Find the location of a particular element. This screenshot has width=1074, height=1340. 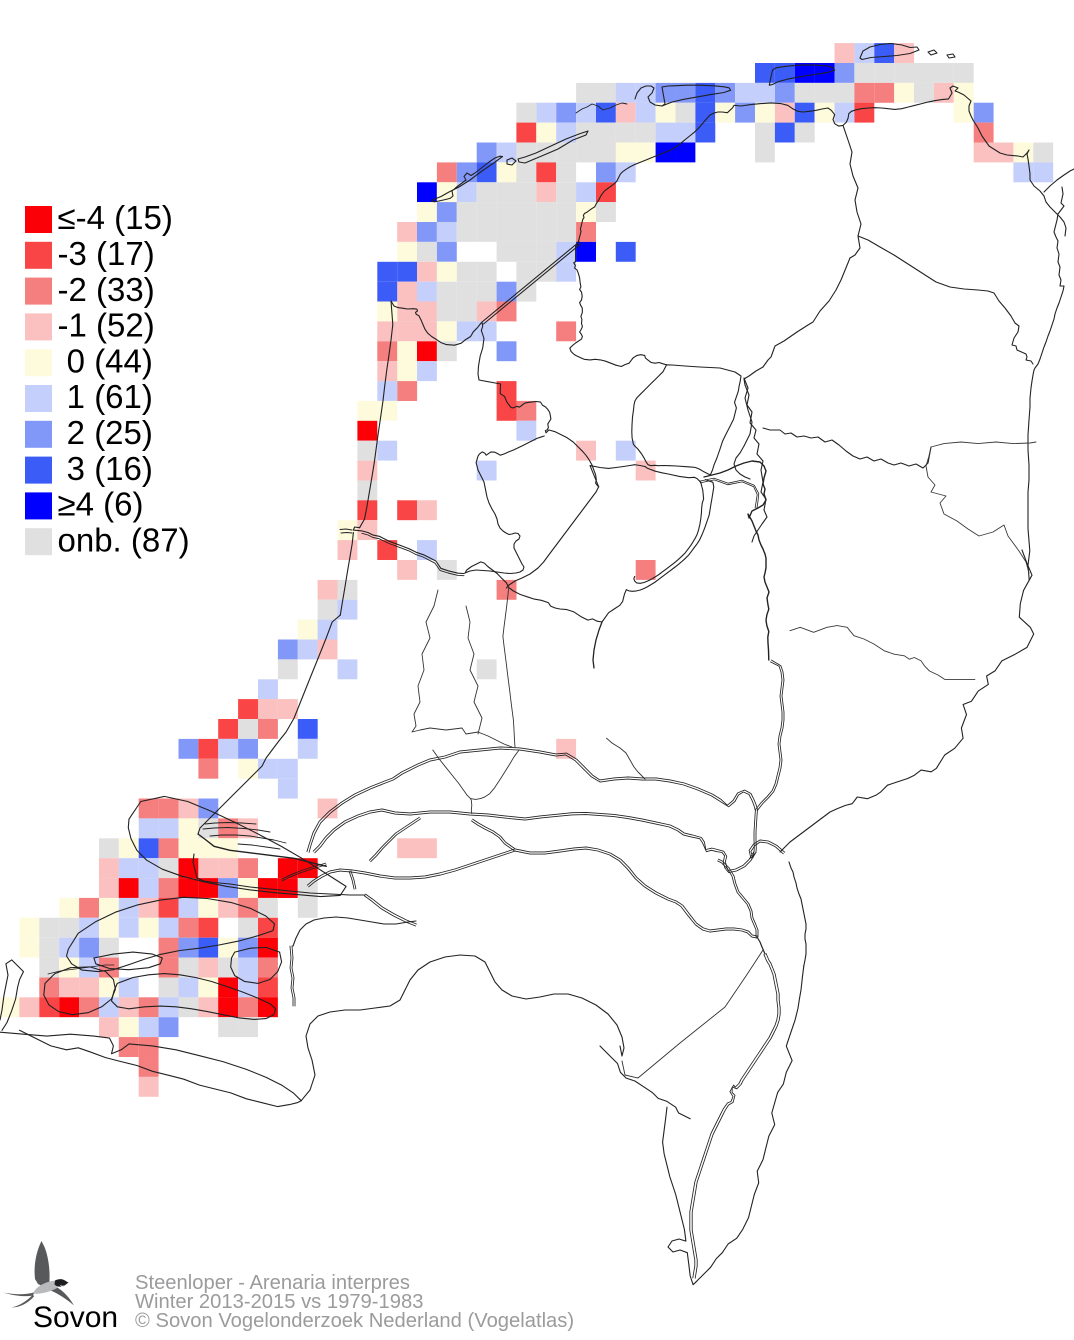

svg-text: -3 (17) is located at coordinates (106, 253).